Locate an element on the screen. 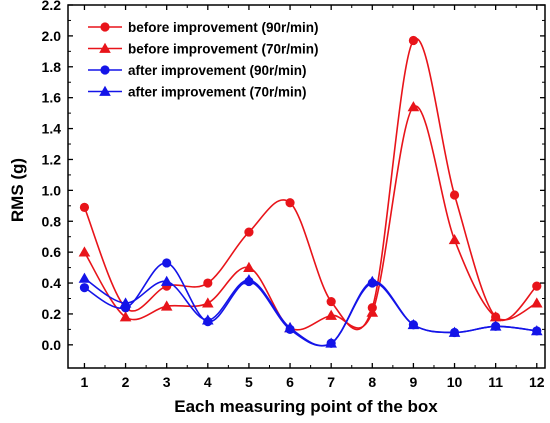 This screenshot has height=423, width=550. x-axis-title: Each measuring point of the box is located at coordinates (306, 406).